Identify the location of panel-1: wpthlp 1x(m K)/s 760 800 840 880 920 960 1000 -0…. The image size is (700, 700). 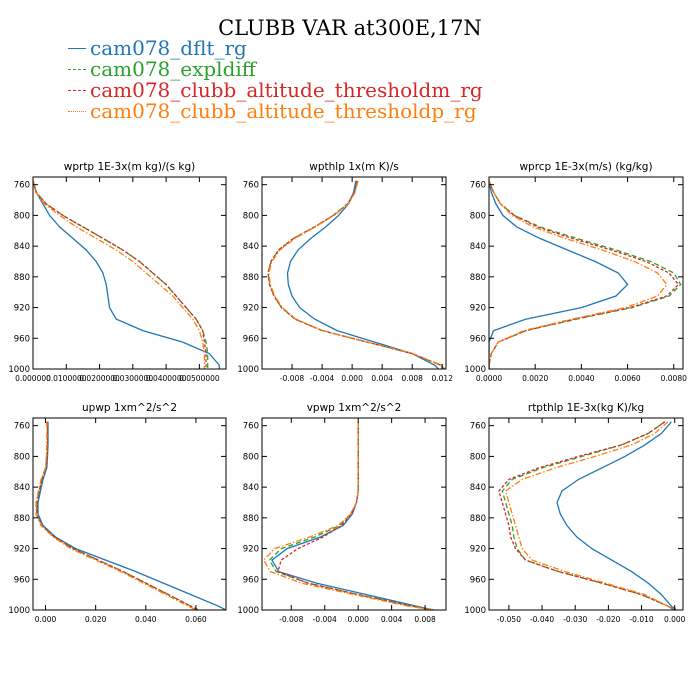
(345, 272).